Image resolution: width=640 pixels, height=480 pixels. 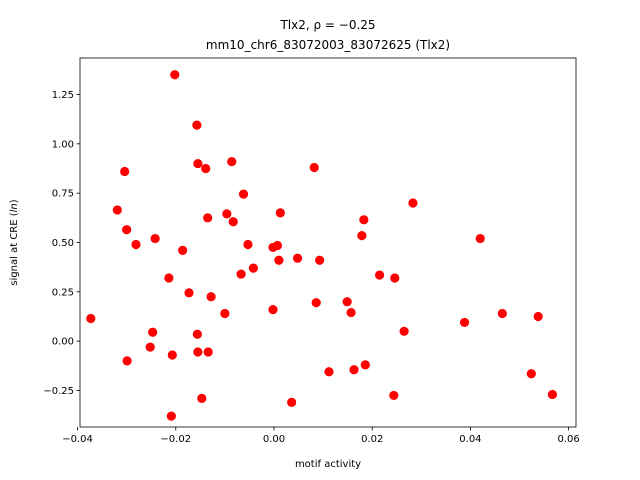 I want to click on x-tick-label: 0.00, so click(x=274, y=439).